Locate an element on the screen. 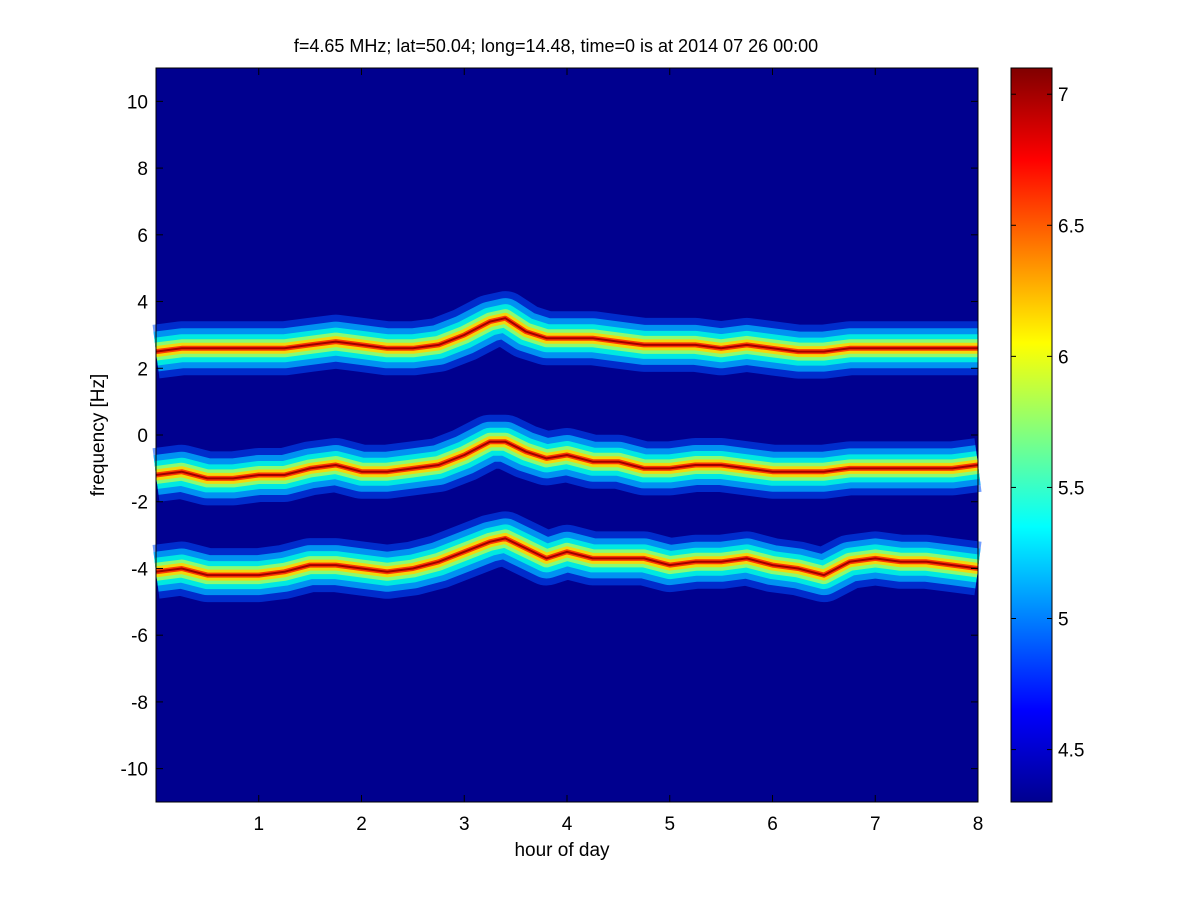  x-tick-label: 5 is located at coordinates (669, 824).